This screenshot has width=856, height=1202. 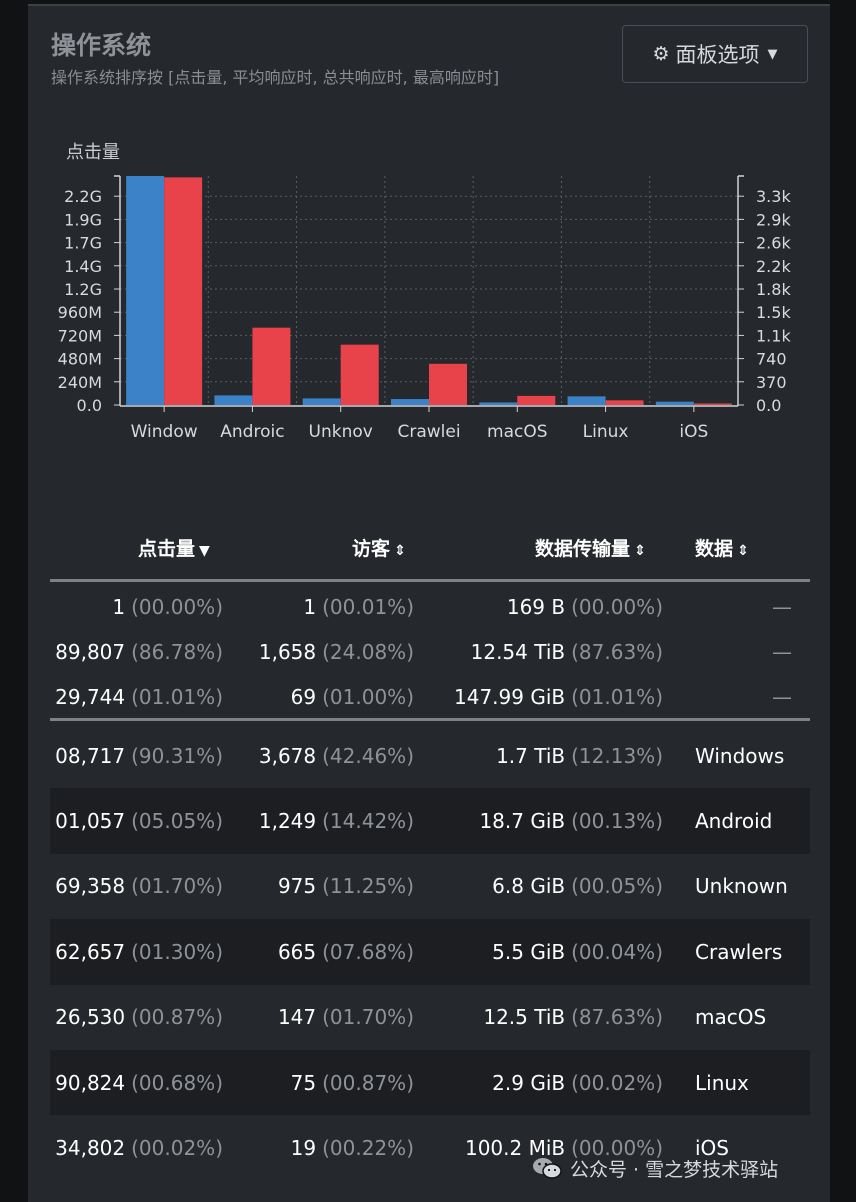 What do you see at coordinates (771, 382) in the screenshot?
I see `right-axis-tick-label: 370` at bounding box center [771, 382].